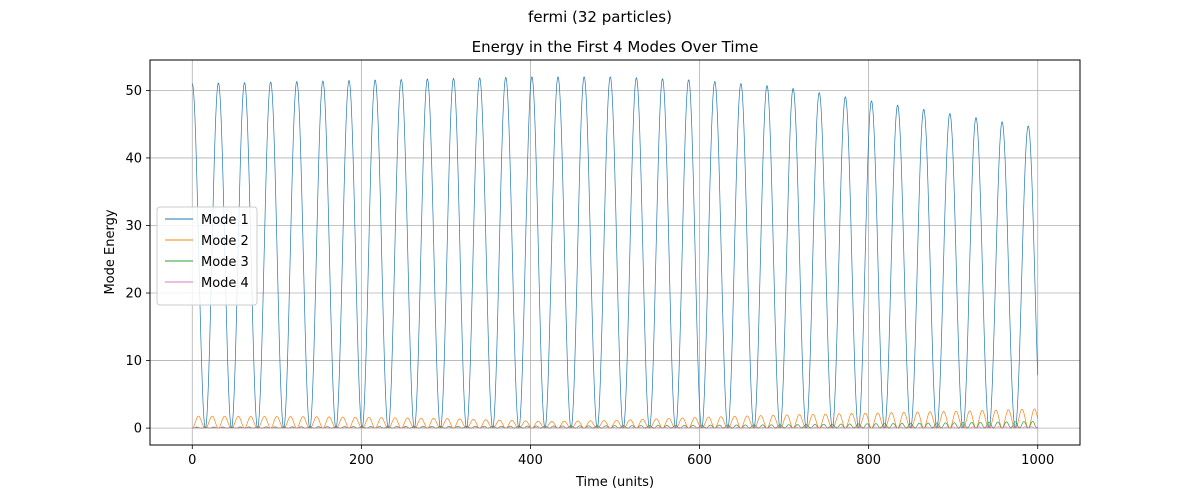  I want to click on legend-entry: Mode 1, so click(225, 220).